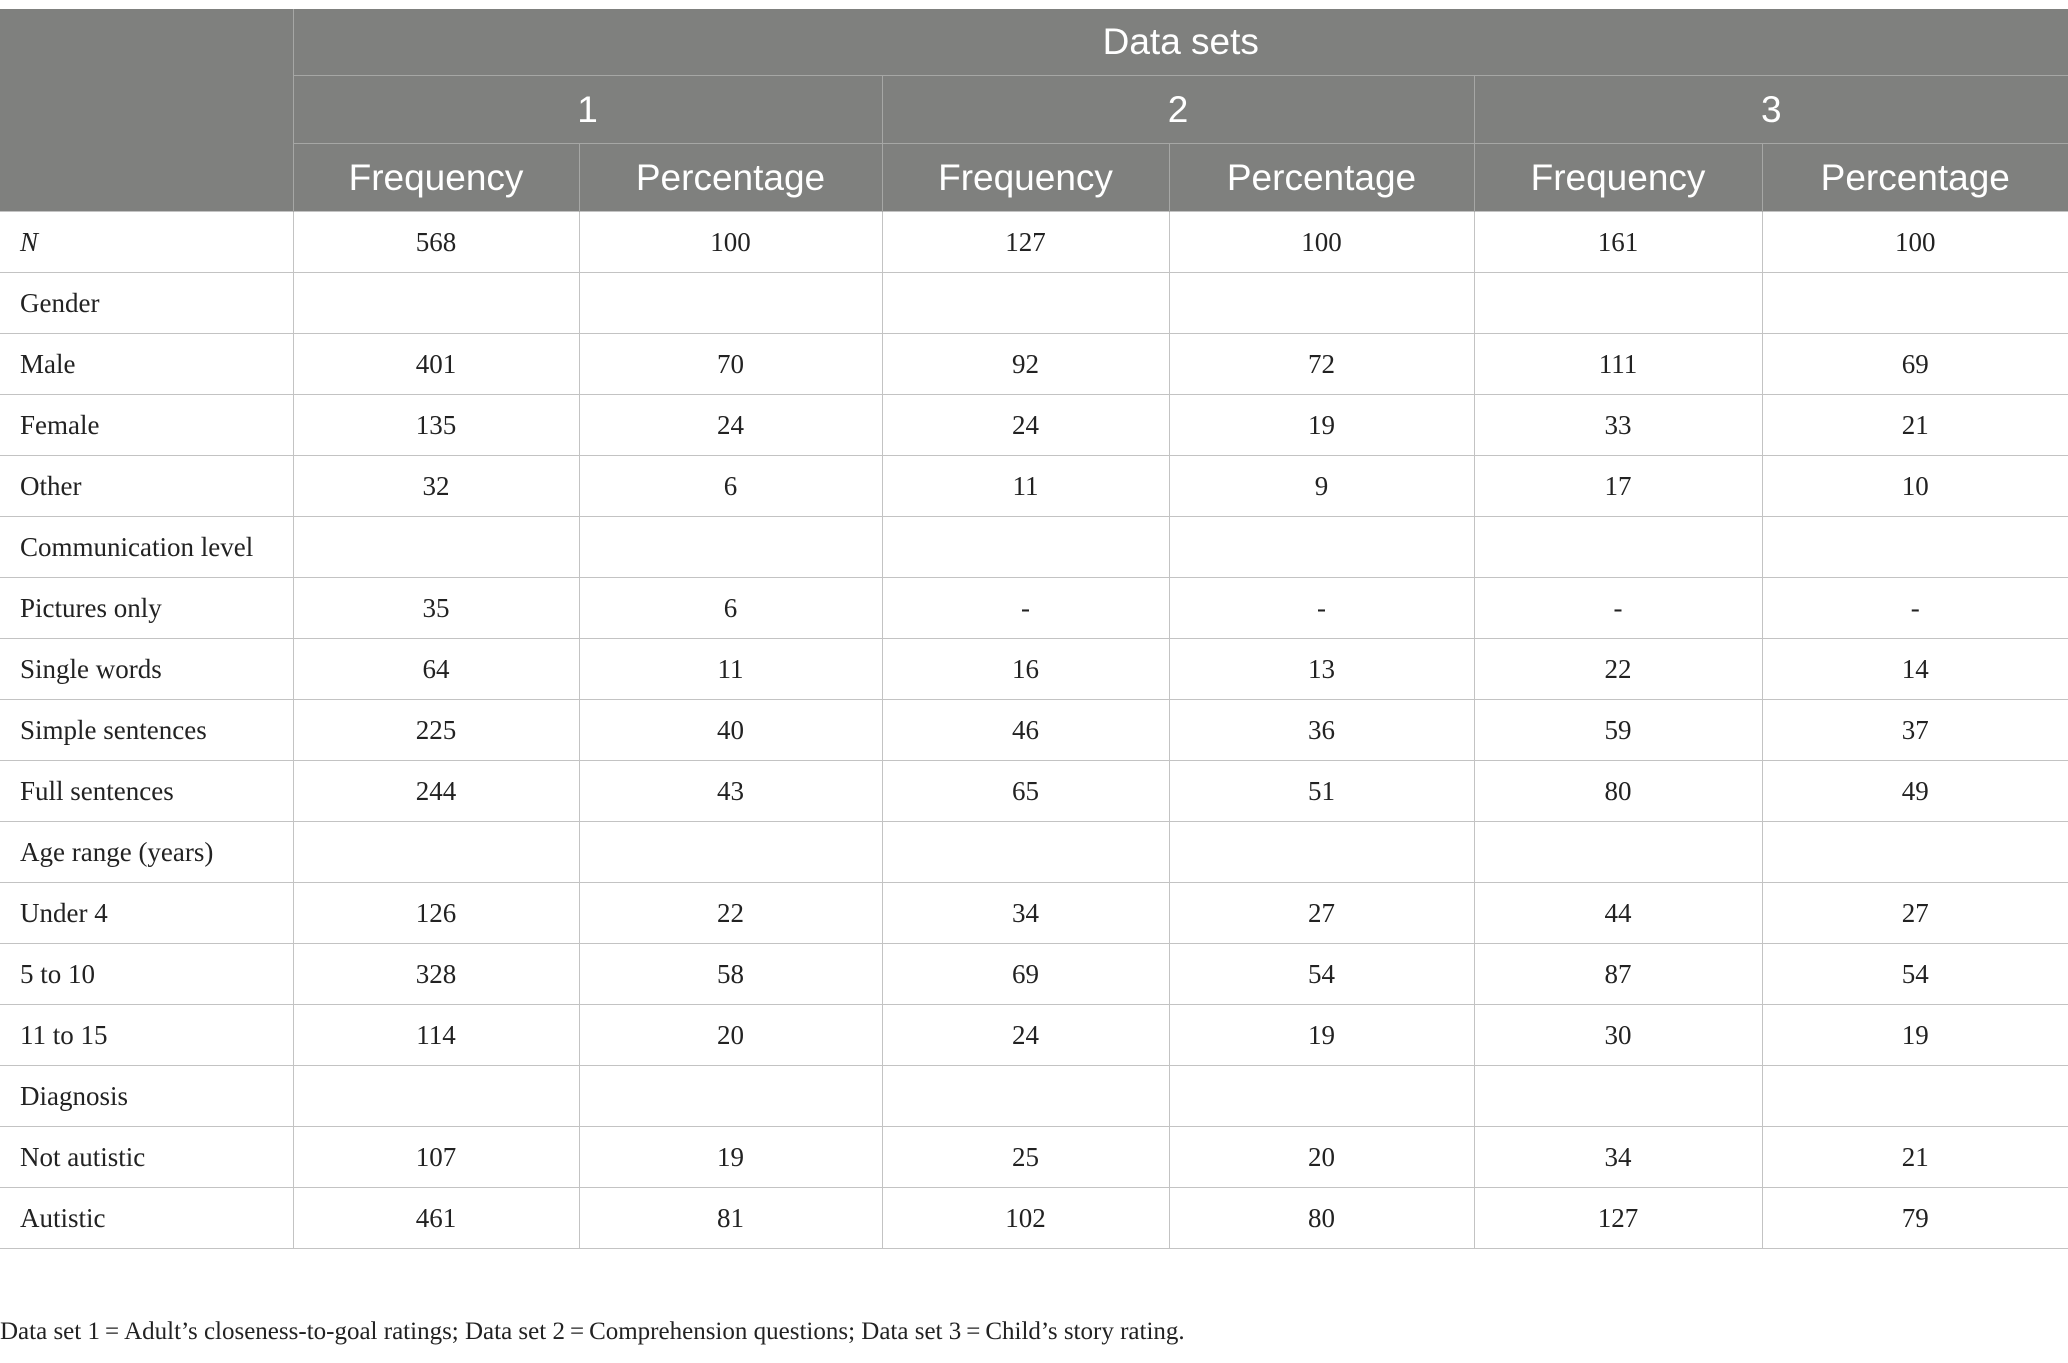 This screenshot has width=2068, height=1363. I want to click on header-frequency-3: Frequency, so click(1617, 177).